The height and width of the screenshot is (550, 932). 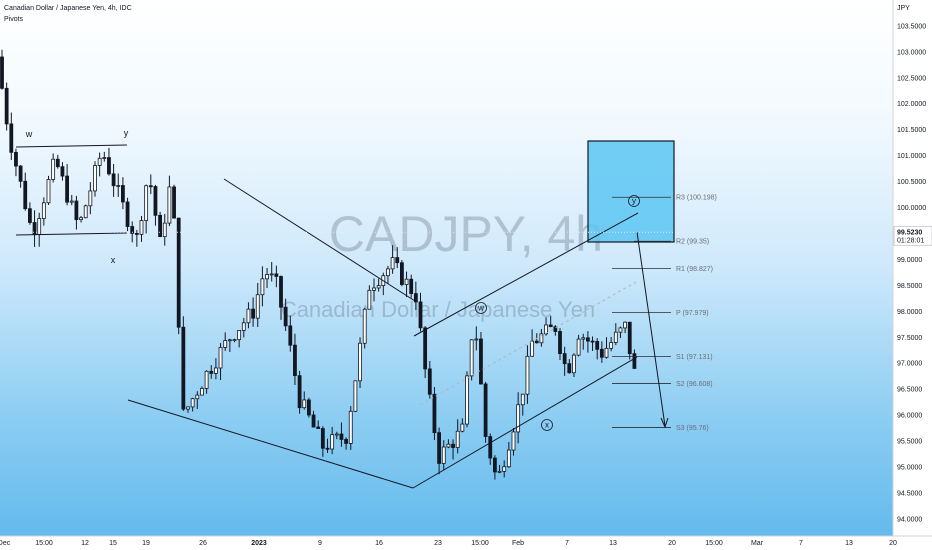 I want to click on ascending-resistance-line, so click(x=526, y=274).